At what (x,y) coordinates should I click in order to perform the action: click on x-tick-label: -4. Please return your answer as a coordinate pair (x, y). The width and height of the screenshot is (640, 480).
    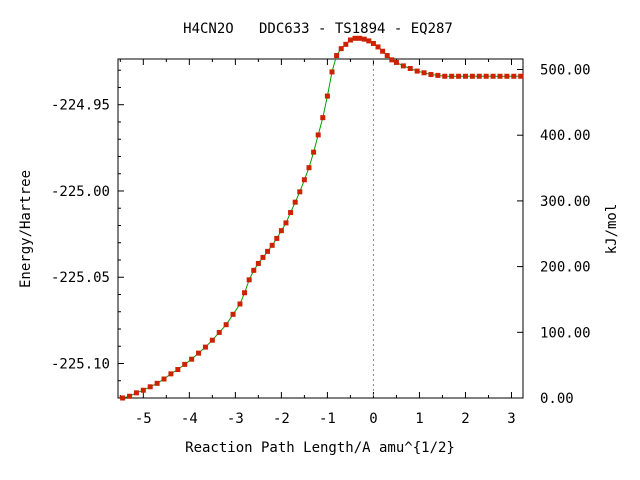
    Looking at the image, I should click on (189, 419).